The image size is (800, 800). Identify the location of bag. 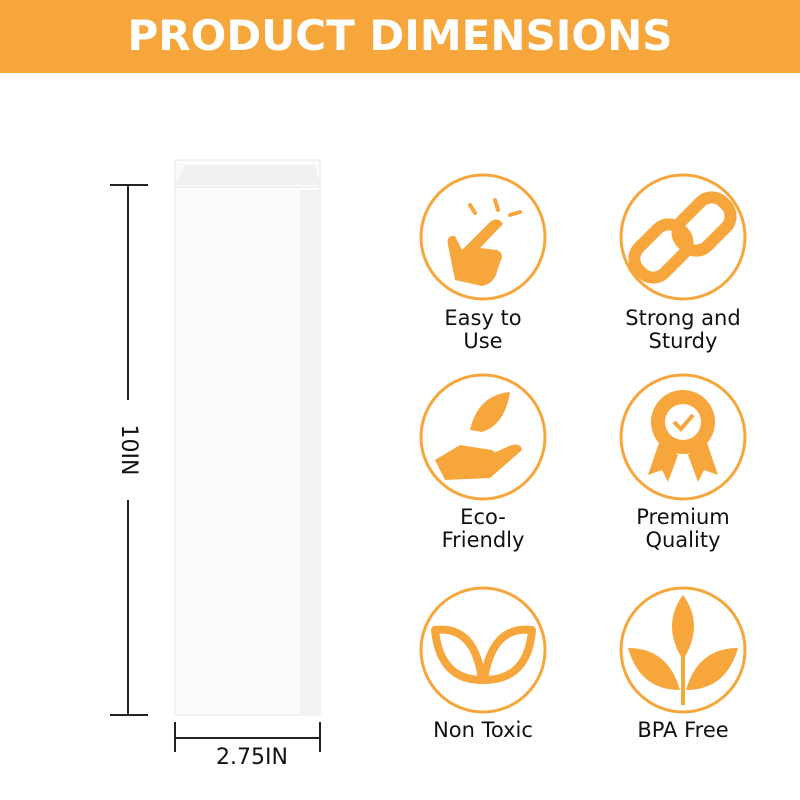
(247, 437).